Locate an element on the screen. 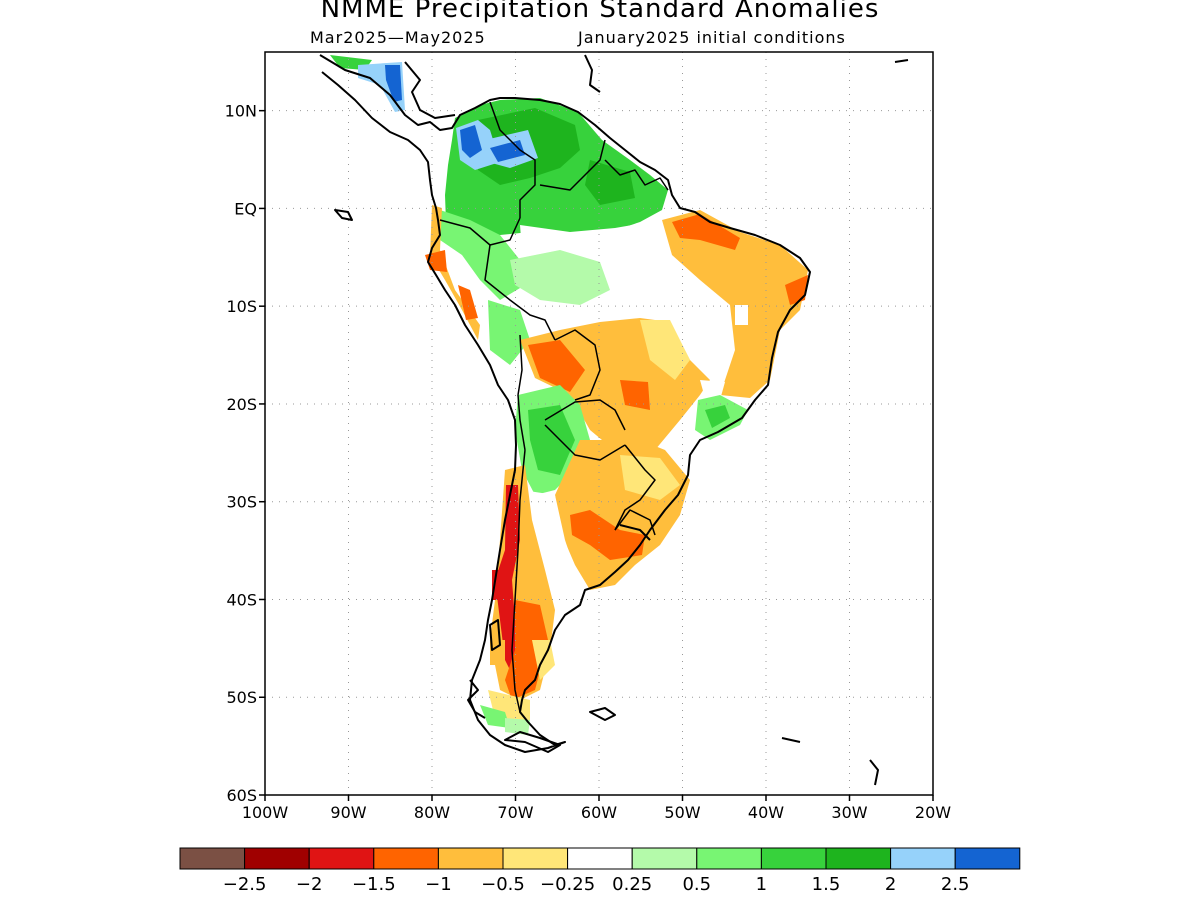 Image resolution: width=1200 pixels, height=900 pixels. border-uruguay is located at coordinates (635, 522).